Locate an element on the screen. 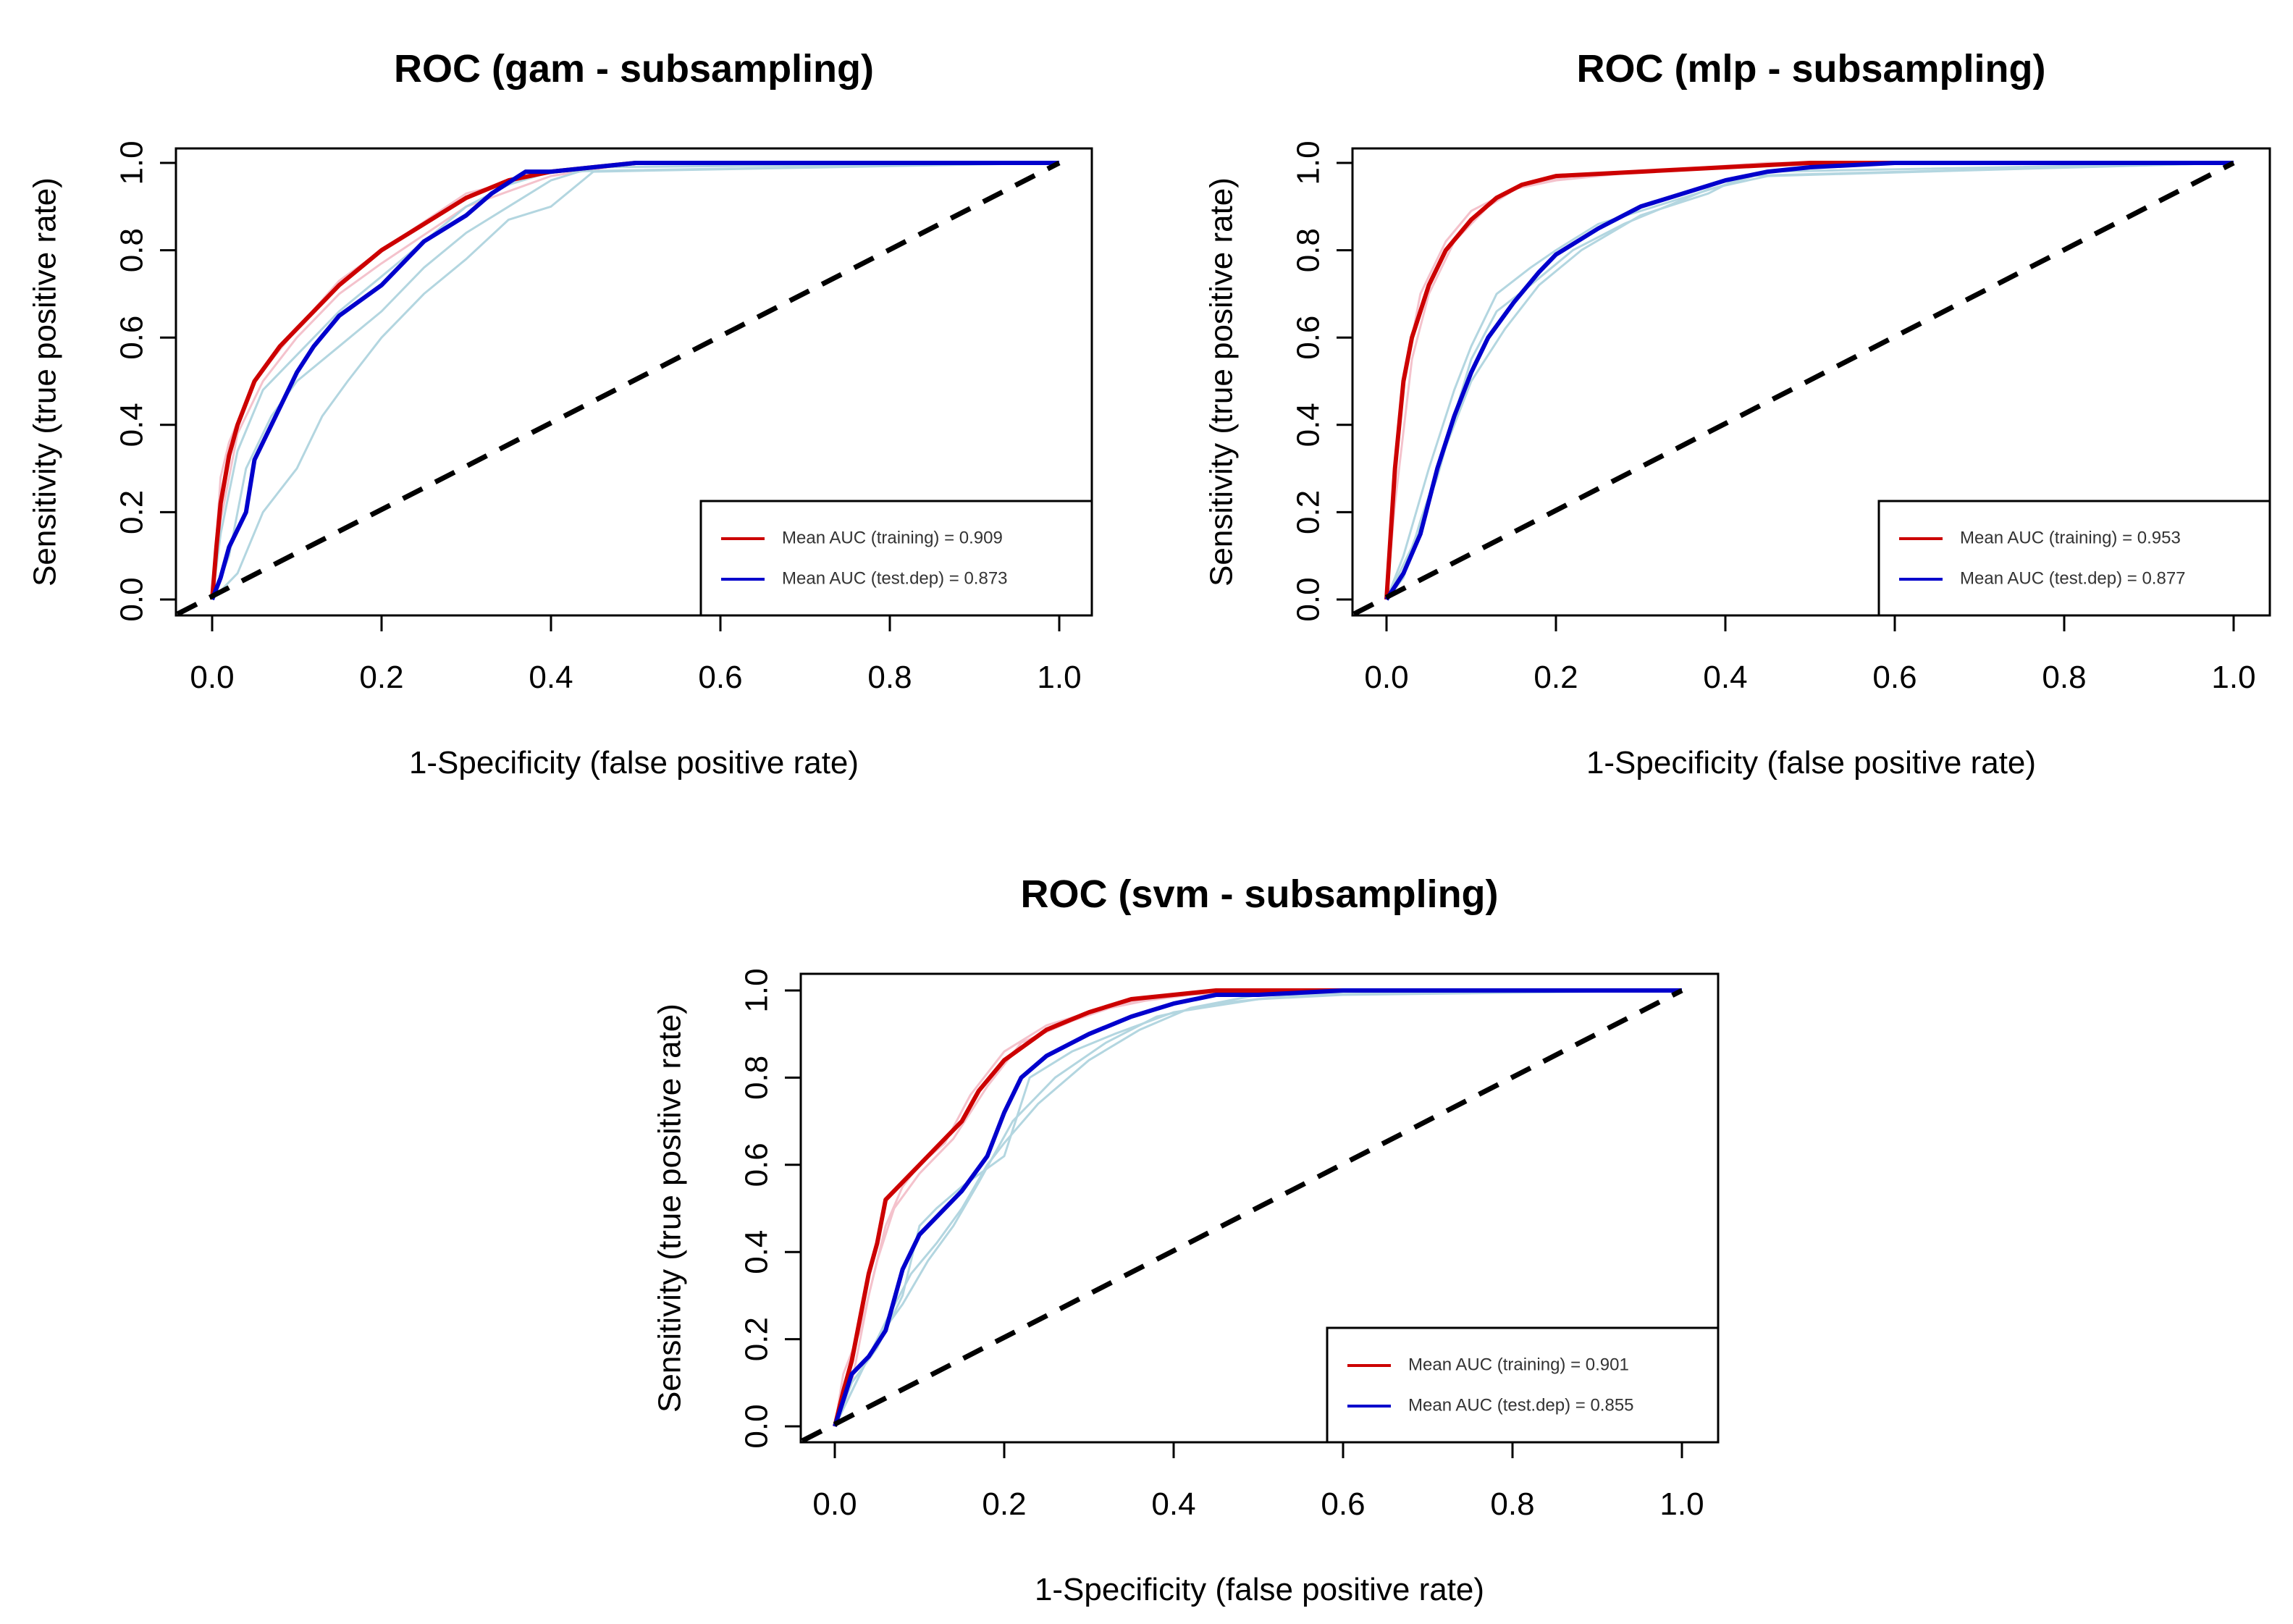  legend-label: Mean AUC (test.dep) = 0.855 is located at coordinates (1521, 1405).